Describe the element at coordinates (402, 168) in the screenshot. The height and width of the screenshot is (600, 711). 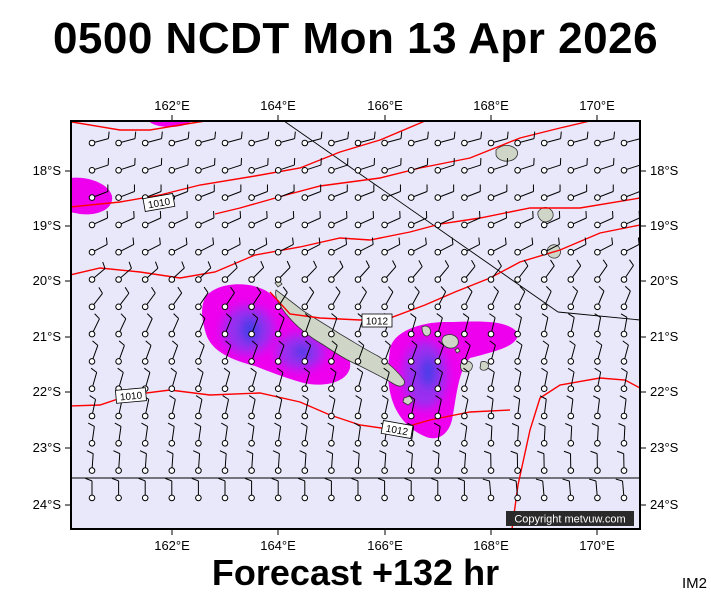
I see `isobar-north-east` at that location.